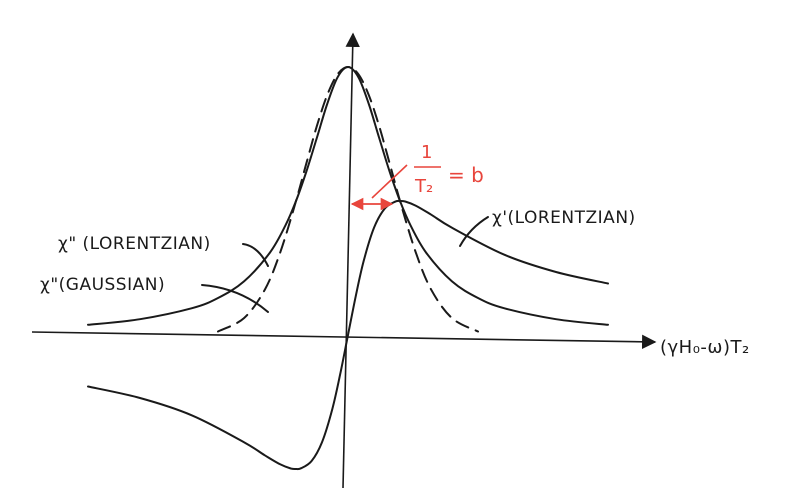  What do you see at coordinates (389, 181) in the screenshot?
I see `annotation-leader` at bounding box center [389, 181].